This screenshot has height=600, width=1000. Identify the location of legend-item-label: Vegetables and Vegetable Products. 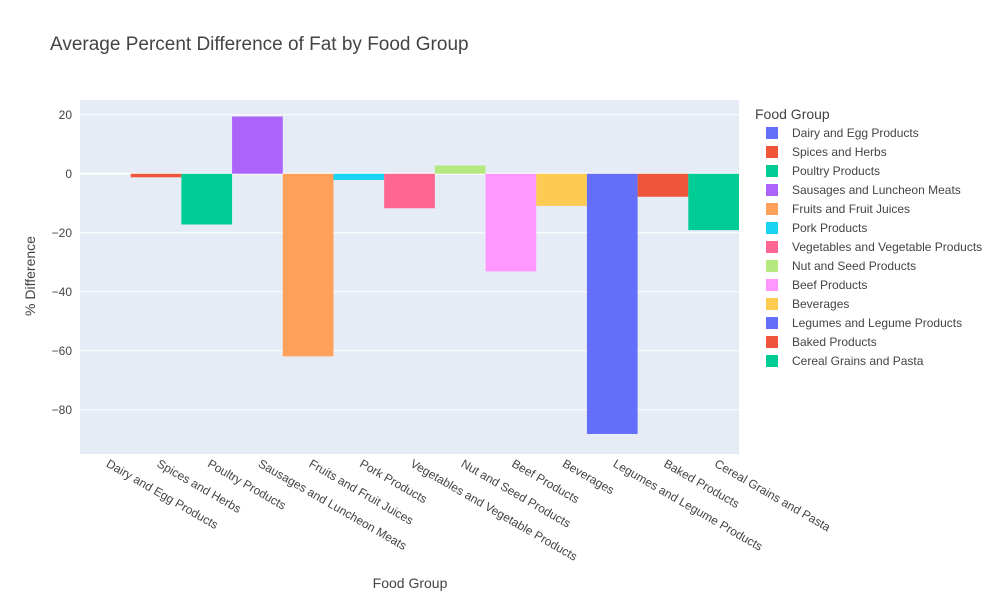
(887, 247).